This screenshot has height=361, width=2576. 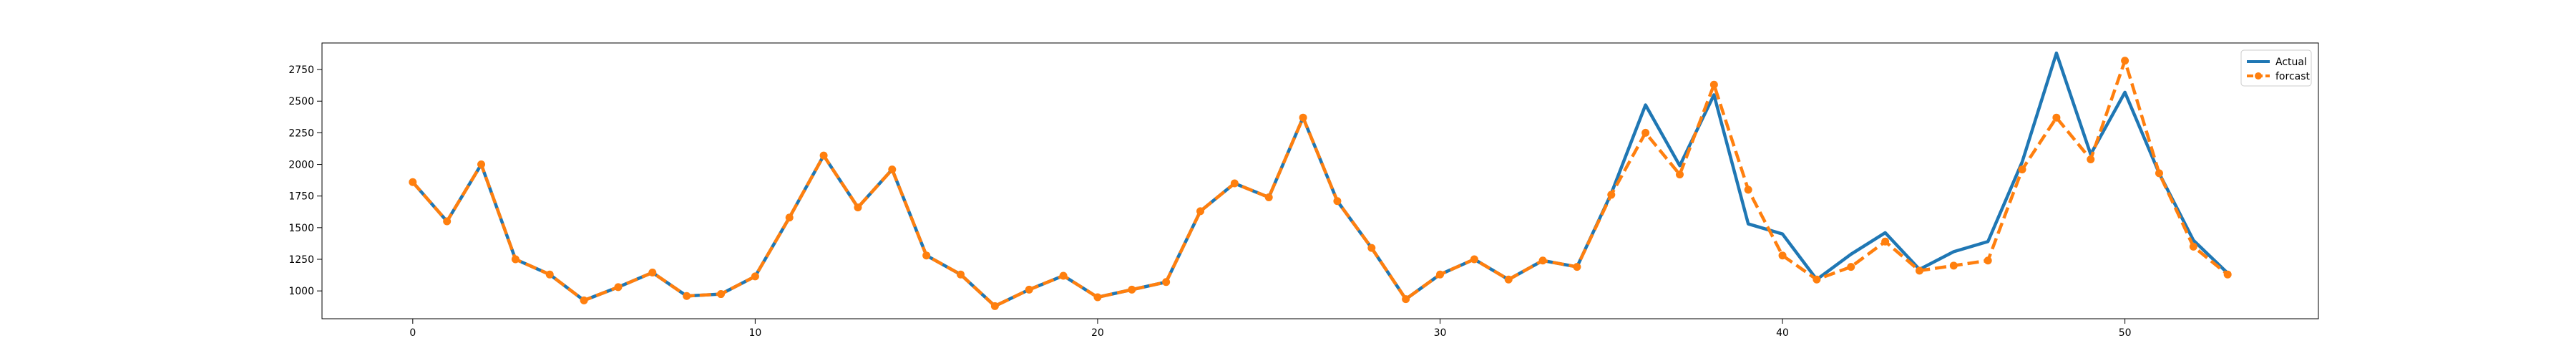 I want to click on x-tick-label: 50, so click(x=2125, y=333).